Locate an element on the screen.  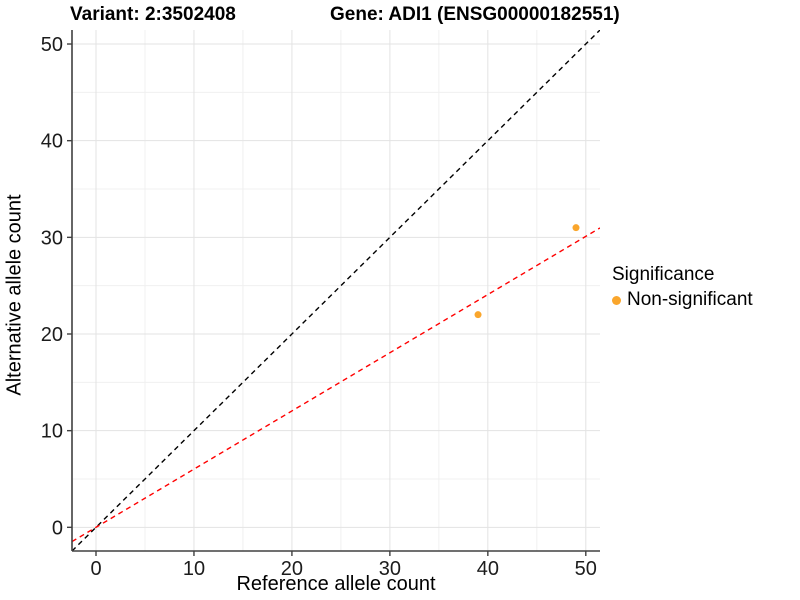
variant-title: Variant: 2:3502408 is located at coordinates (153, 14).